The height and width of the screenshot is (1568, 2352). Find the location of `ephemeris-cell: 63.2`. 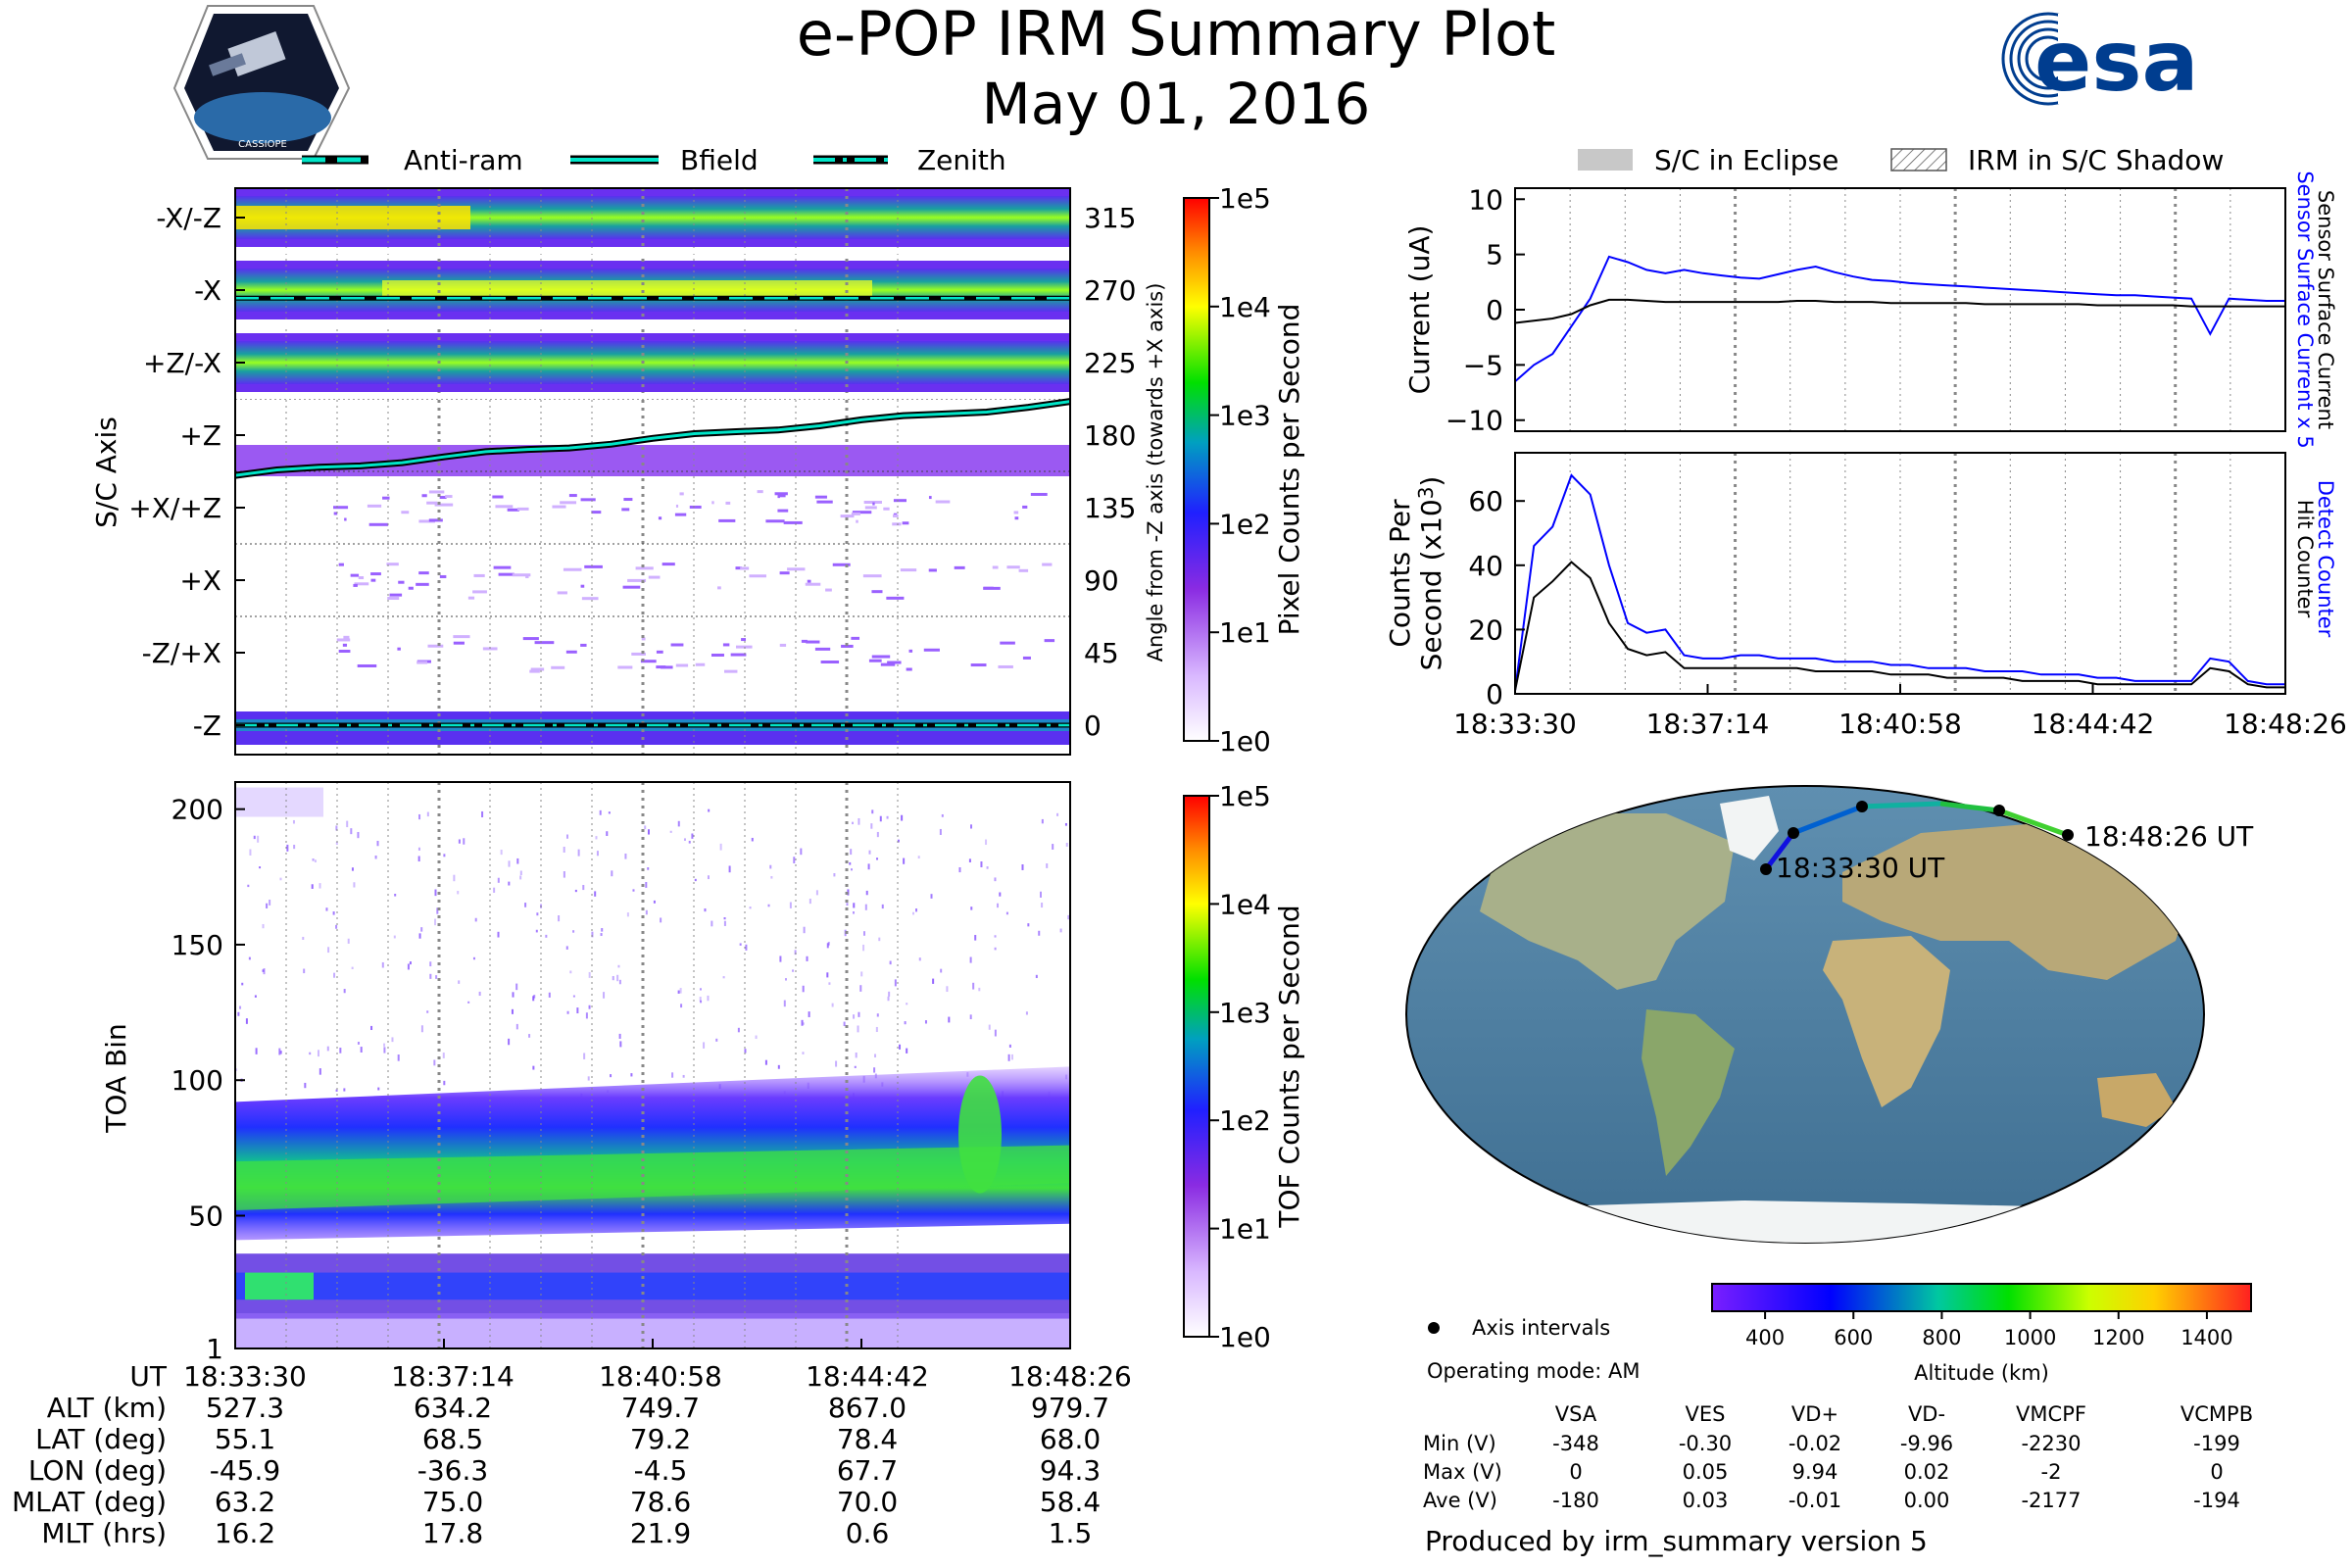

ephemeris-cell: 63.2 is located at coordinates (245, 1502).